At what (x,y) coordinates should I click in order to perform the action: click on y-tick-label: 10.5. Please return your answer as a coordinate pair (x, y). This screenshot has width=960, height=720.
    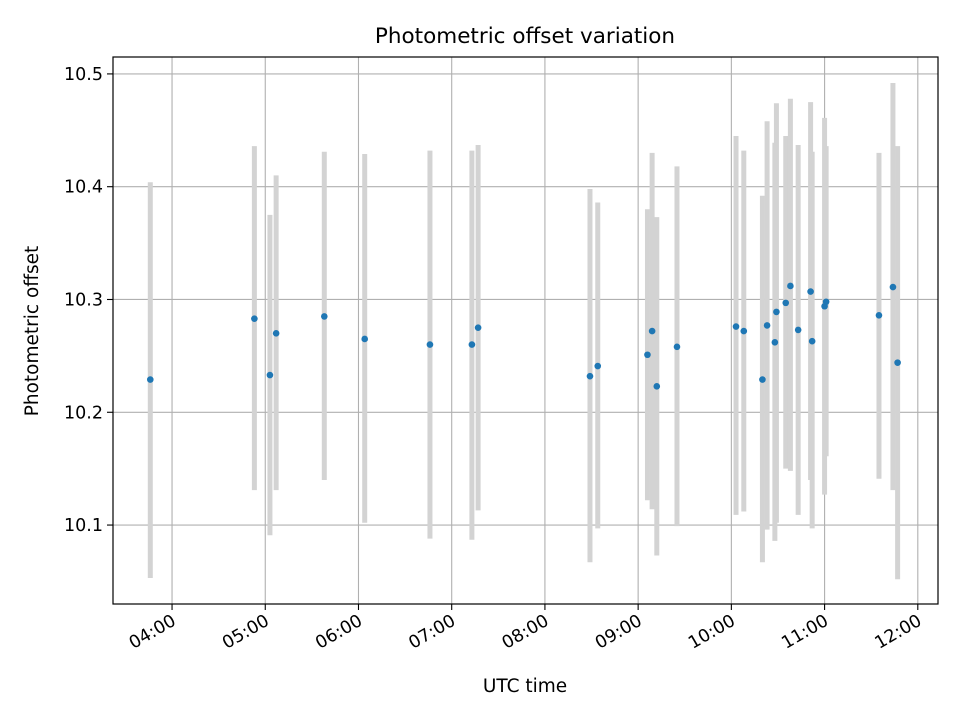
    Looking at the image, I should click on (83, 75).